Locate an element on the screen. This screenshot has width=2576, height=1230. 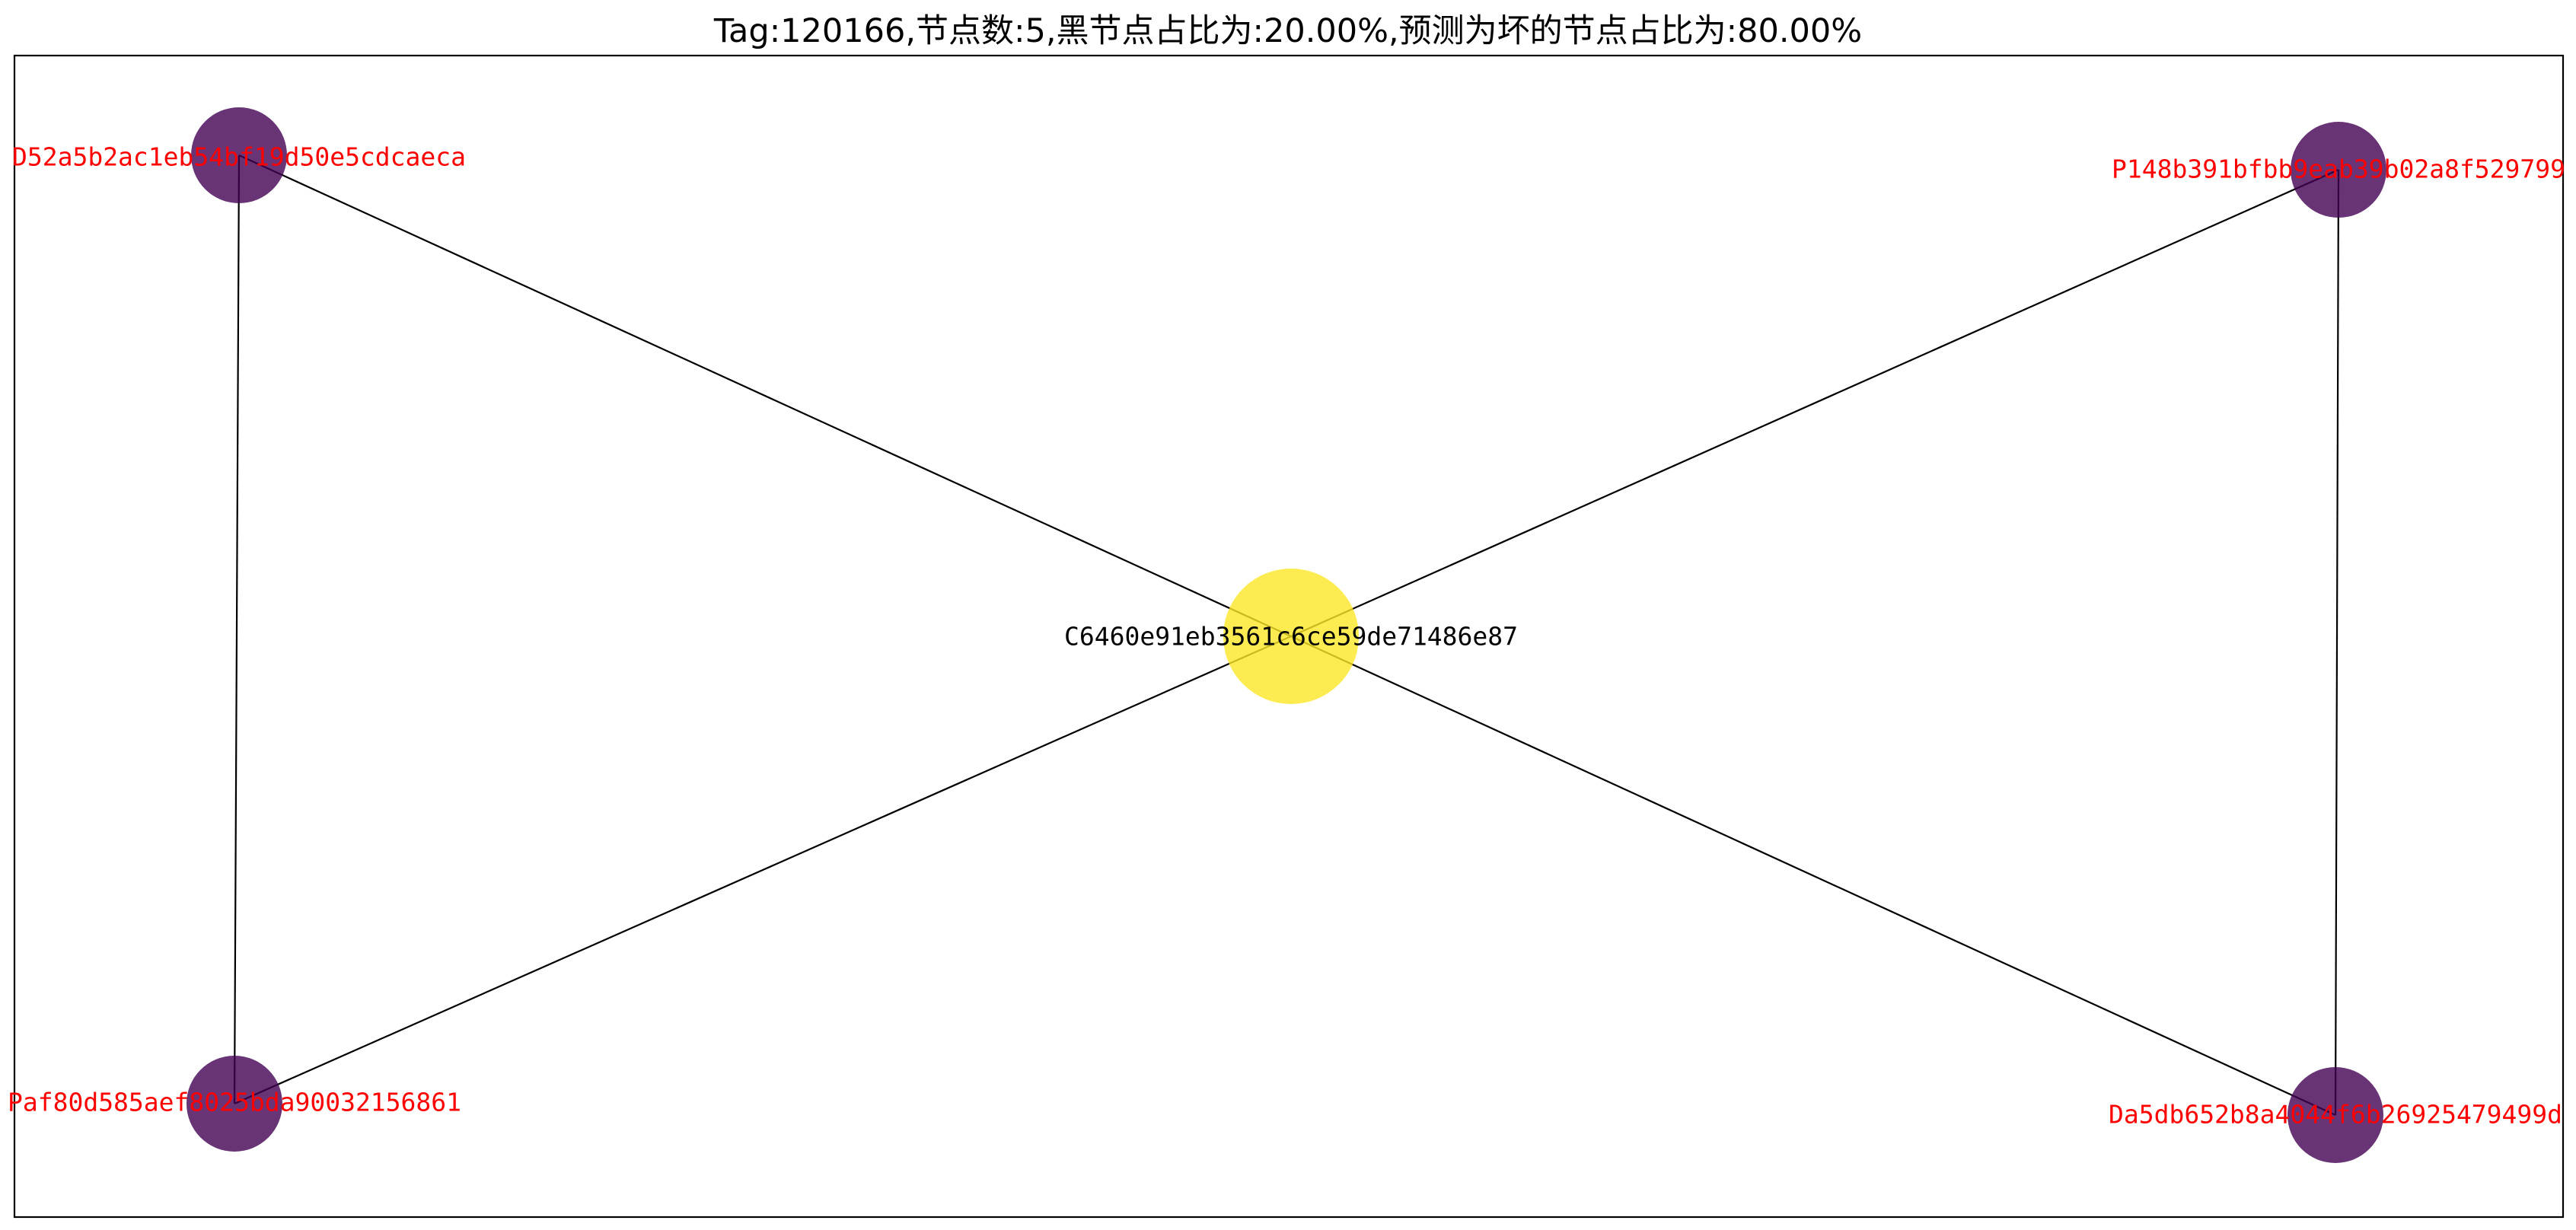
node-label: Da5db652b8a4044f6b26925479499d is located at coordinates (2335, 1115).